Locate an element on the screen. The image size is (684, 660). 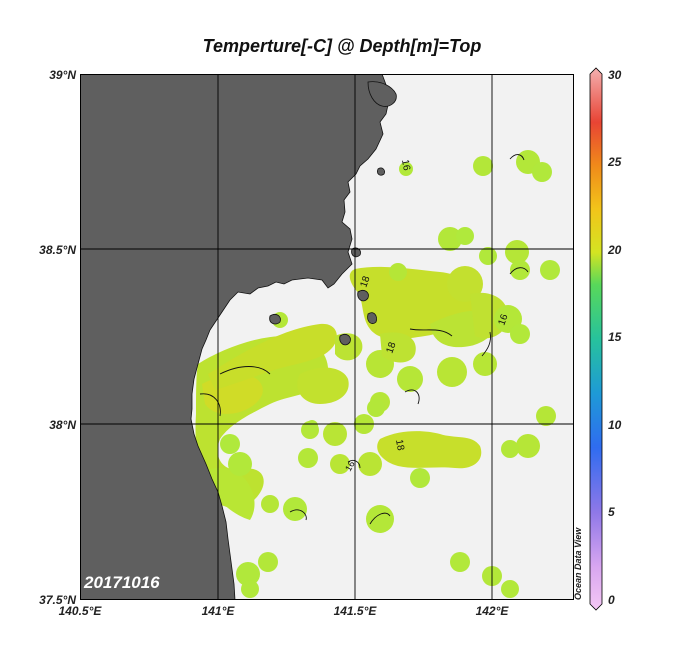
coast-inlet is located at coordinates (382, 94).